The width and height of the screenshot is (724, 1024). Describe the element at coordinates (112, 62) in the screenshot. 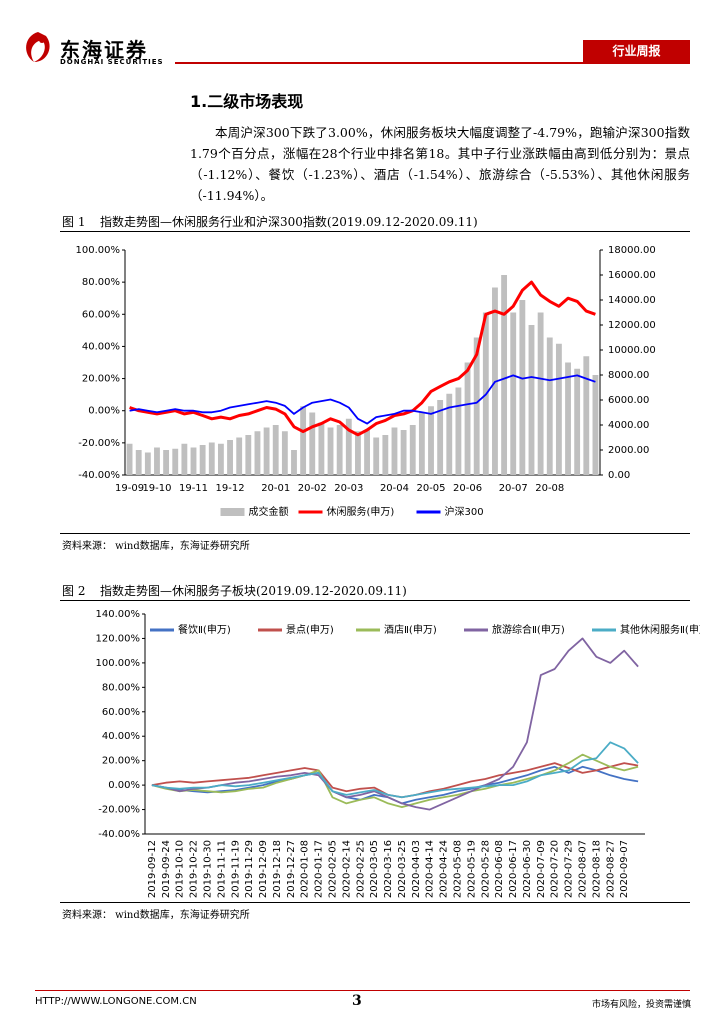

I see `brand-en: DONGHAI SECURITIES` at that location.